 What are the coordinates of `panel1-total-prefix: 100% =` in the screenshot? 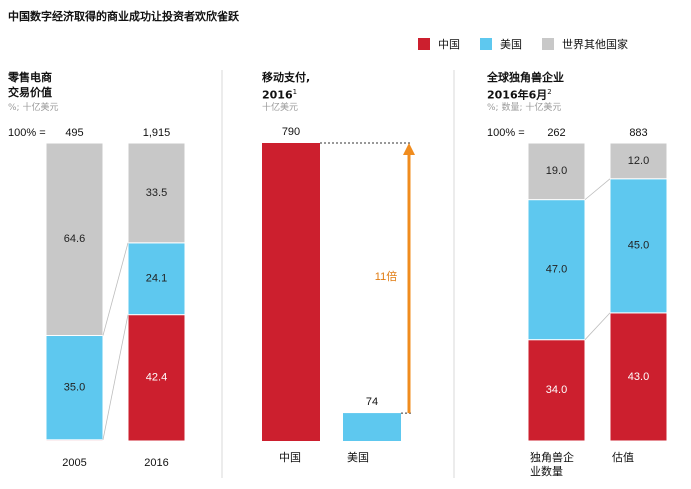 It's located at (27, 133).